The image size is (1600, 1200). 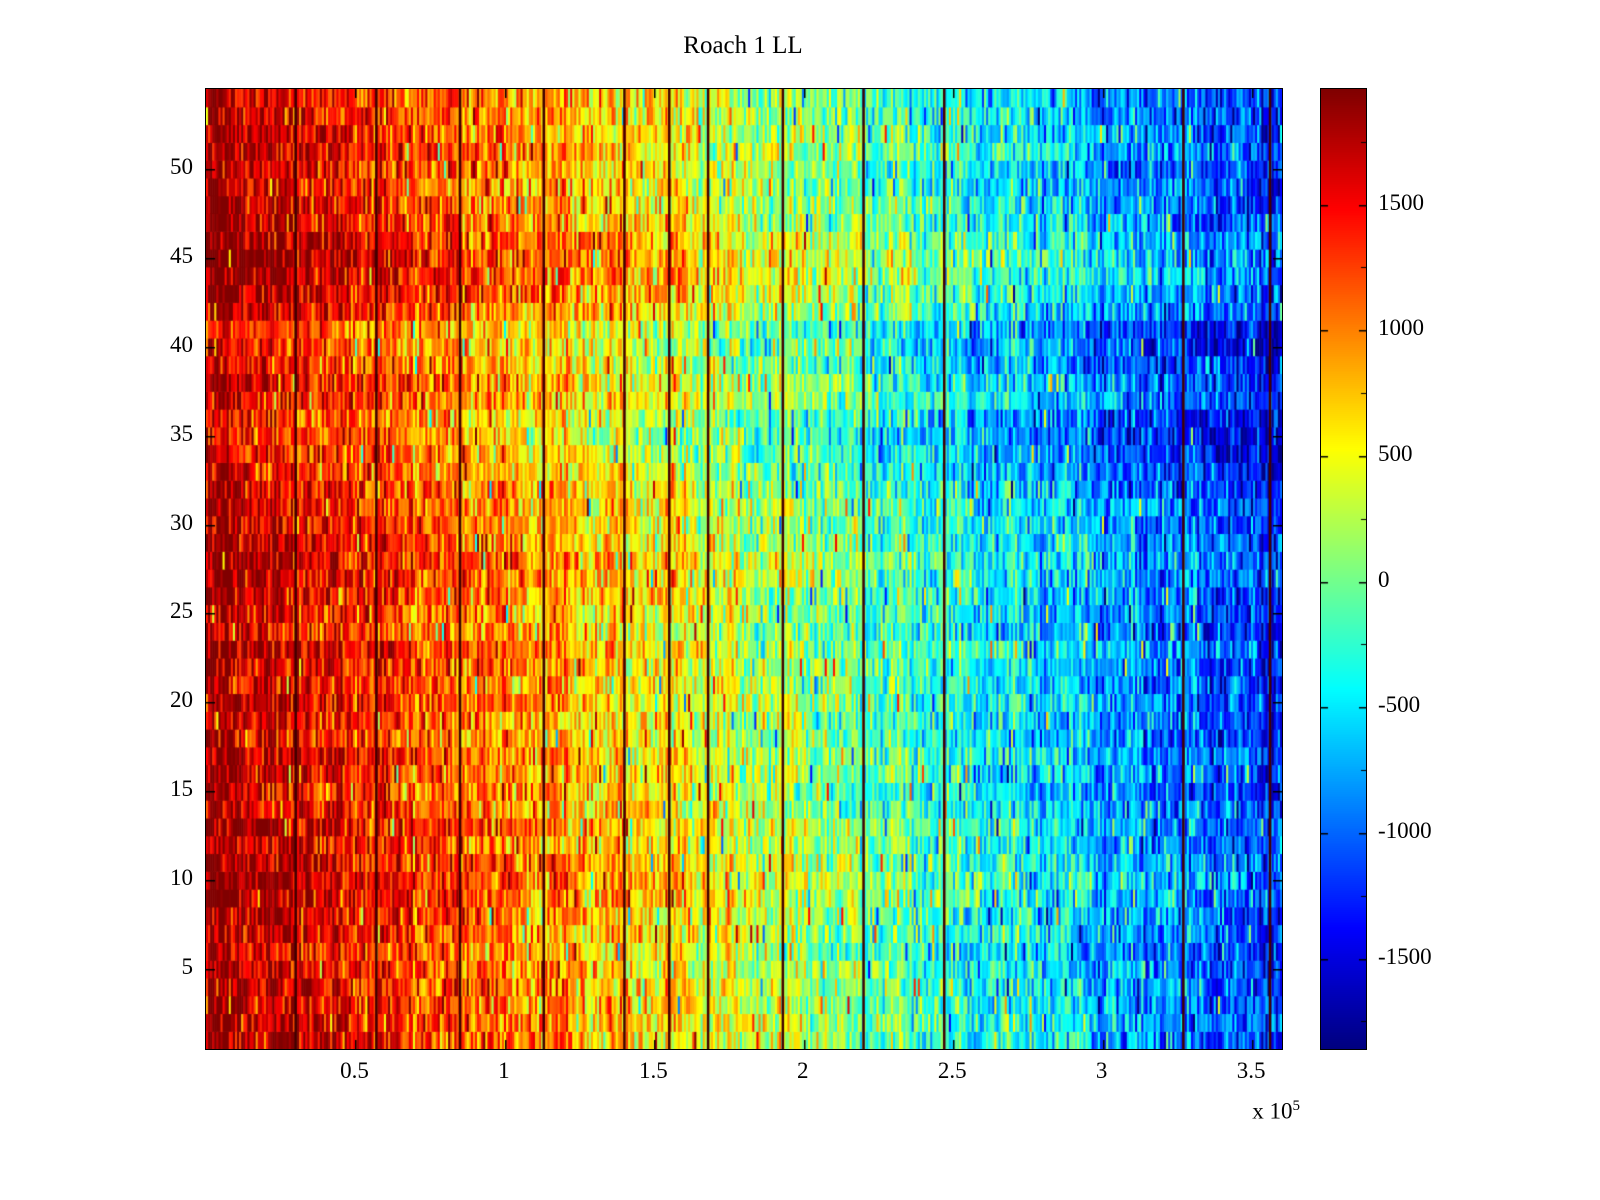 I want to click on x-tick-label: 1, so click(x=504, y=1070).